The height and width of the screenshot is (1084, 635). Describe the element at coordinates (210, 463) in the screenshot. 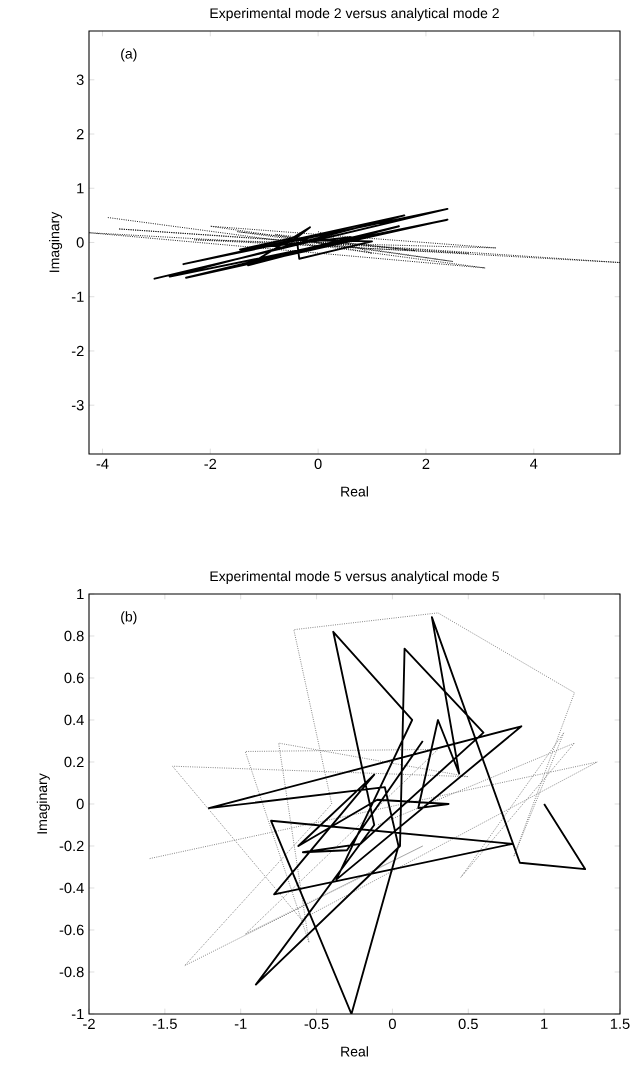

I see `x-tick-label: -2` at that location.